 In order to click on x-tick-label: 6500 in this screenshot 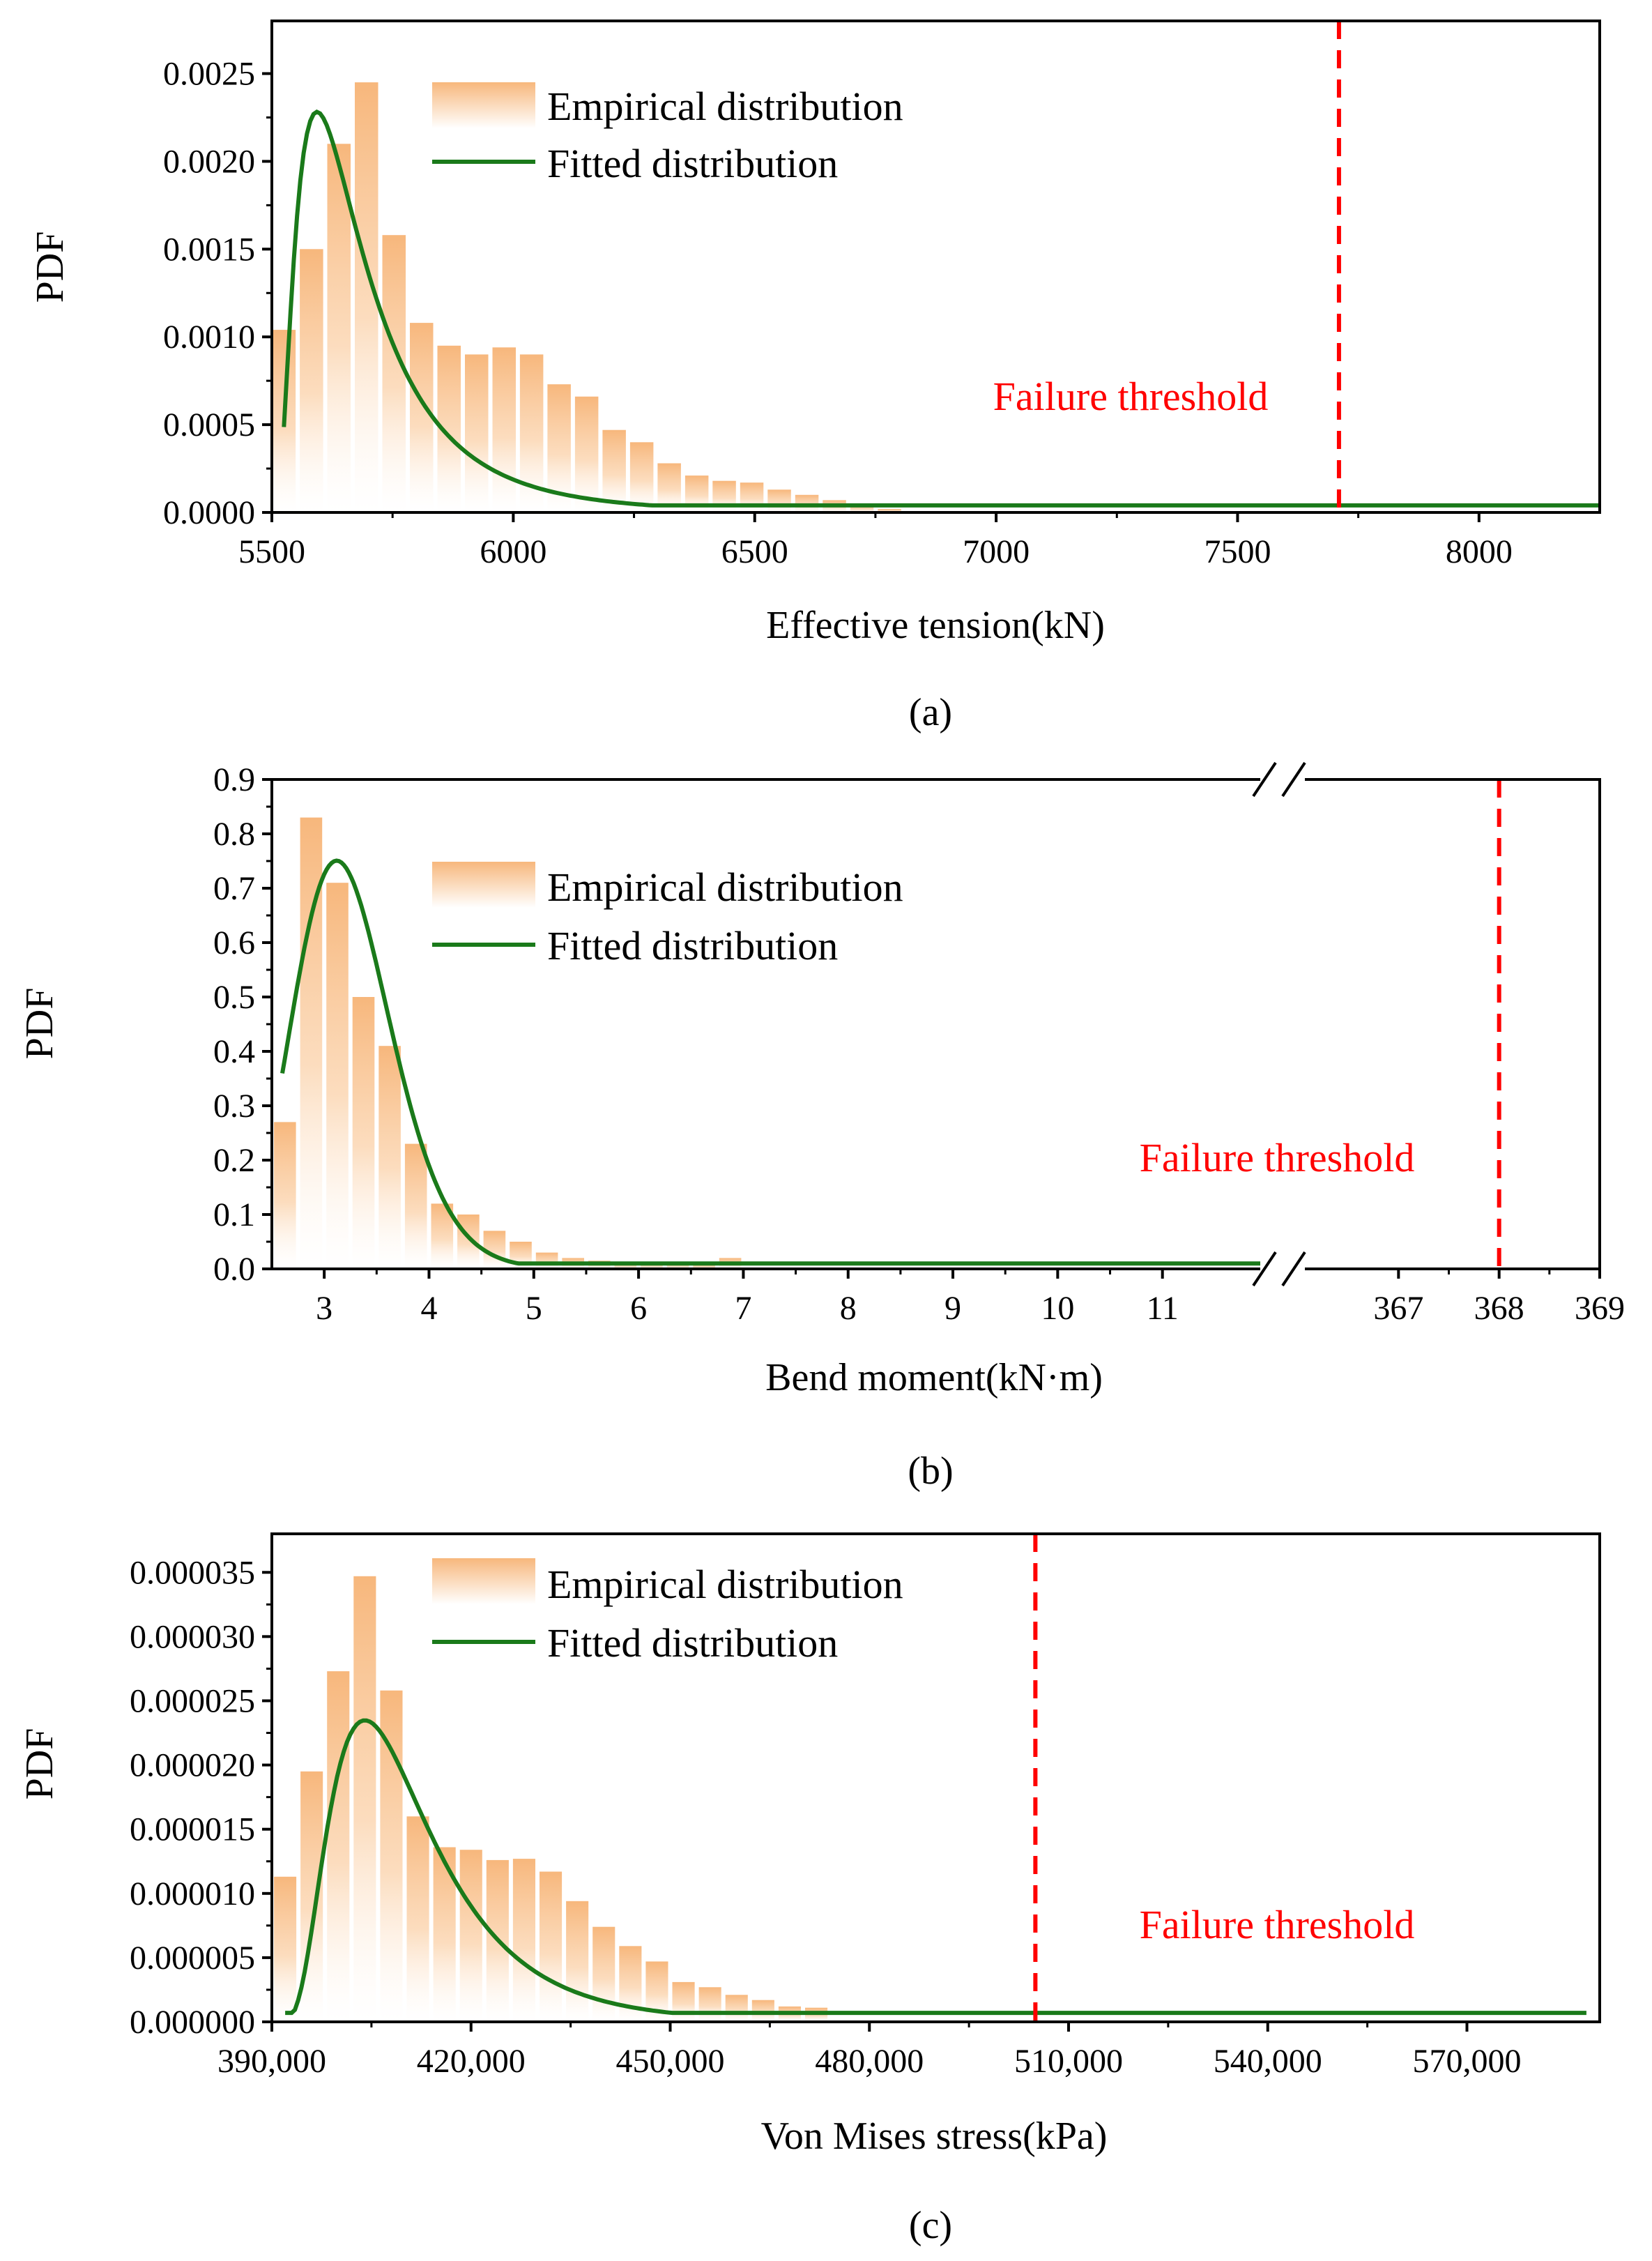, I will do `click(754, 551)`.